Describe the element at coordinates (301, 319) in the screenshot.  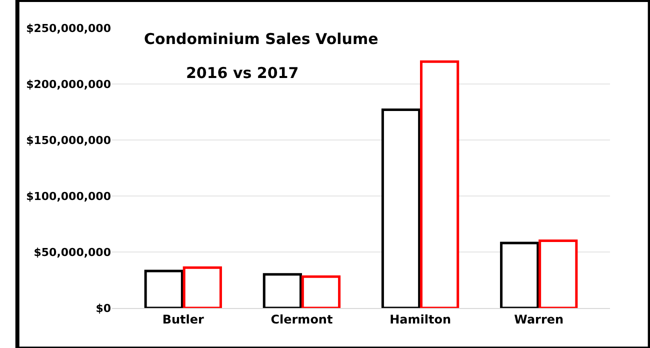
I see `x-tick-label: Clermont` at that location.